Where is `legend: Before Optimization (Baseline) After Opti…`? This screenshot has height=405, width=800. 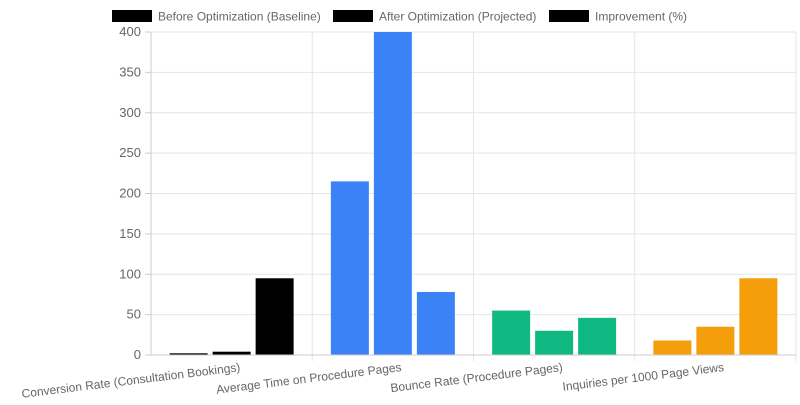 legend: Before Optimization (Baseline) After Opti… is located at coordinates (399, 17).